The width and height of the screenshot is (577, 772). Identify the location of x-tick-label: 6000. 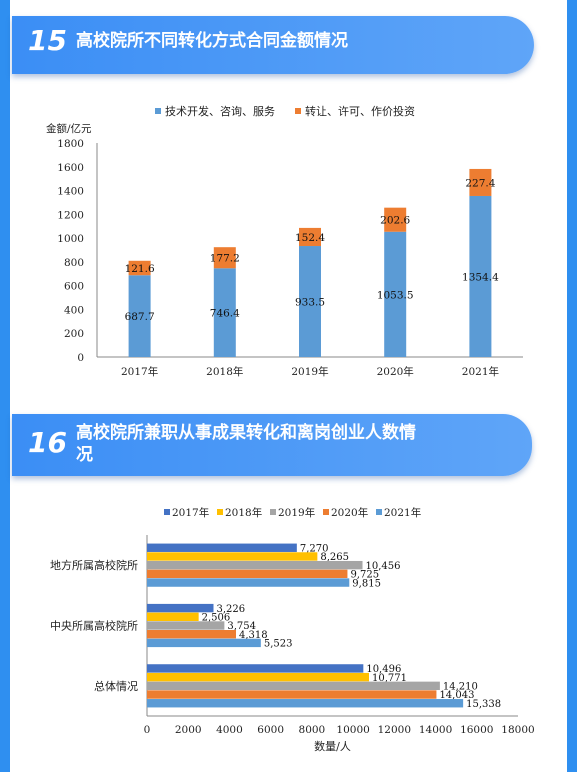
(270, 730).